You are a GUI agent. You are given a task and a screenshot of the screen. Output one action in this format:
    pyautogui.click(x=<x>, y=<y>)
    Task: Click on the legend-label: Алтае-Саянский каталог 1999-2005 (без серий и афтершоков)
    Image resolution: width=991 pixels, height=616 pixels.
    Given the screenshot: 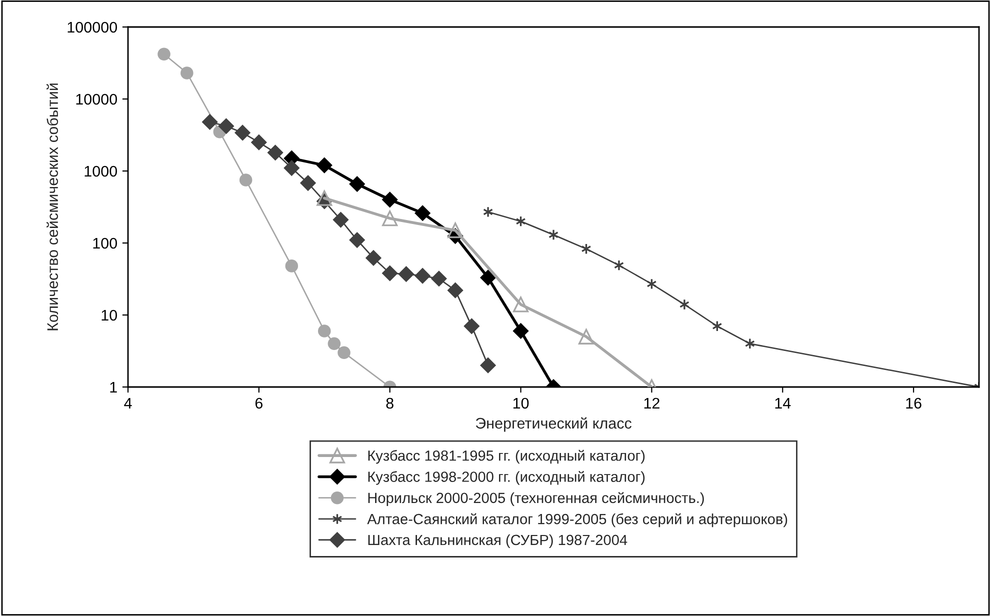 What is the action you would take?
    pyautogui.click(x=577, y=520)
    